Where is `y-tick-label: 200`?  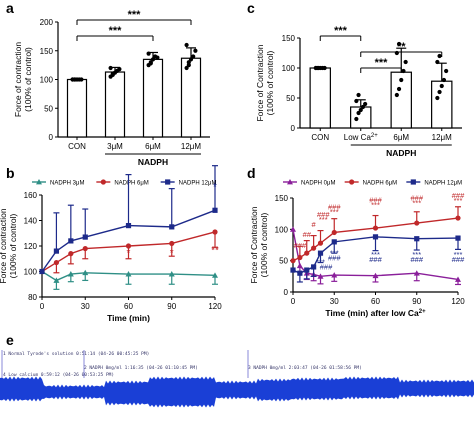 y-tick-label: 200 is located at coordinates (47, 22).